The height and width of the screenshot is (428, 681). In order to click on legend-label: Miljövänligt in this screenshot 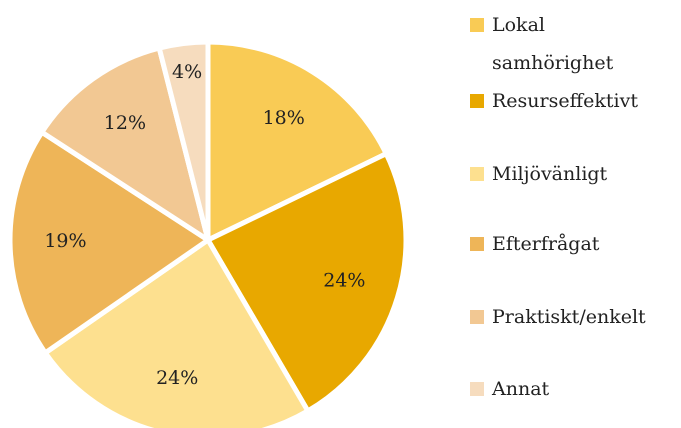, I will do `click(550, 174)`.